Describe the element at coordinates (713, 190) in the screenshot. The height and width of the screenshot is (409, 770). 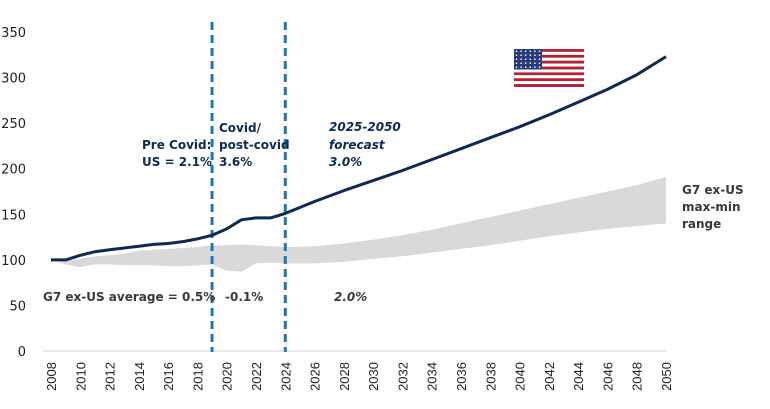
I see `range-label-line1: G7 ex-US` at that location.